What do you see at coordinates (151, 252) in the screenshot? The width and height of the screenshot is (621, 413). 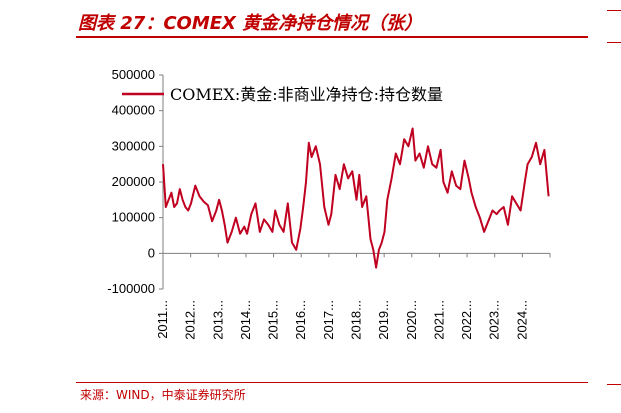 I see `y-tick-label: 0` at bounding box center [151, 252].